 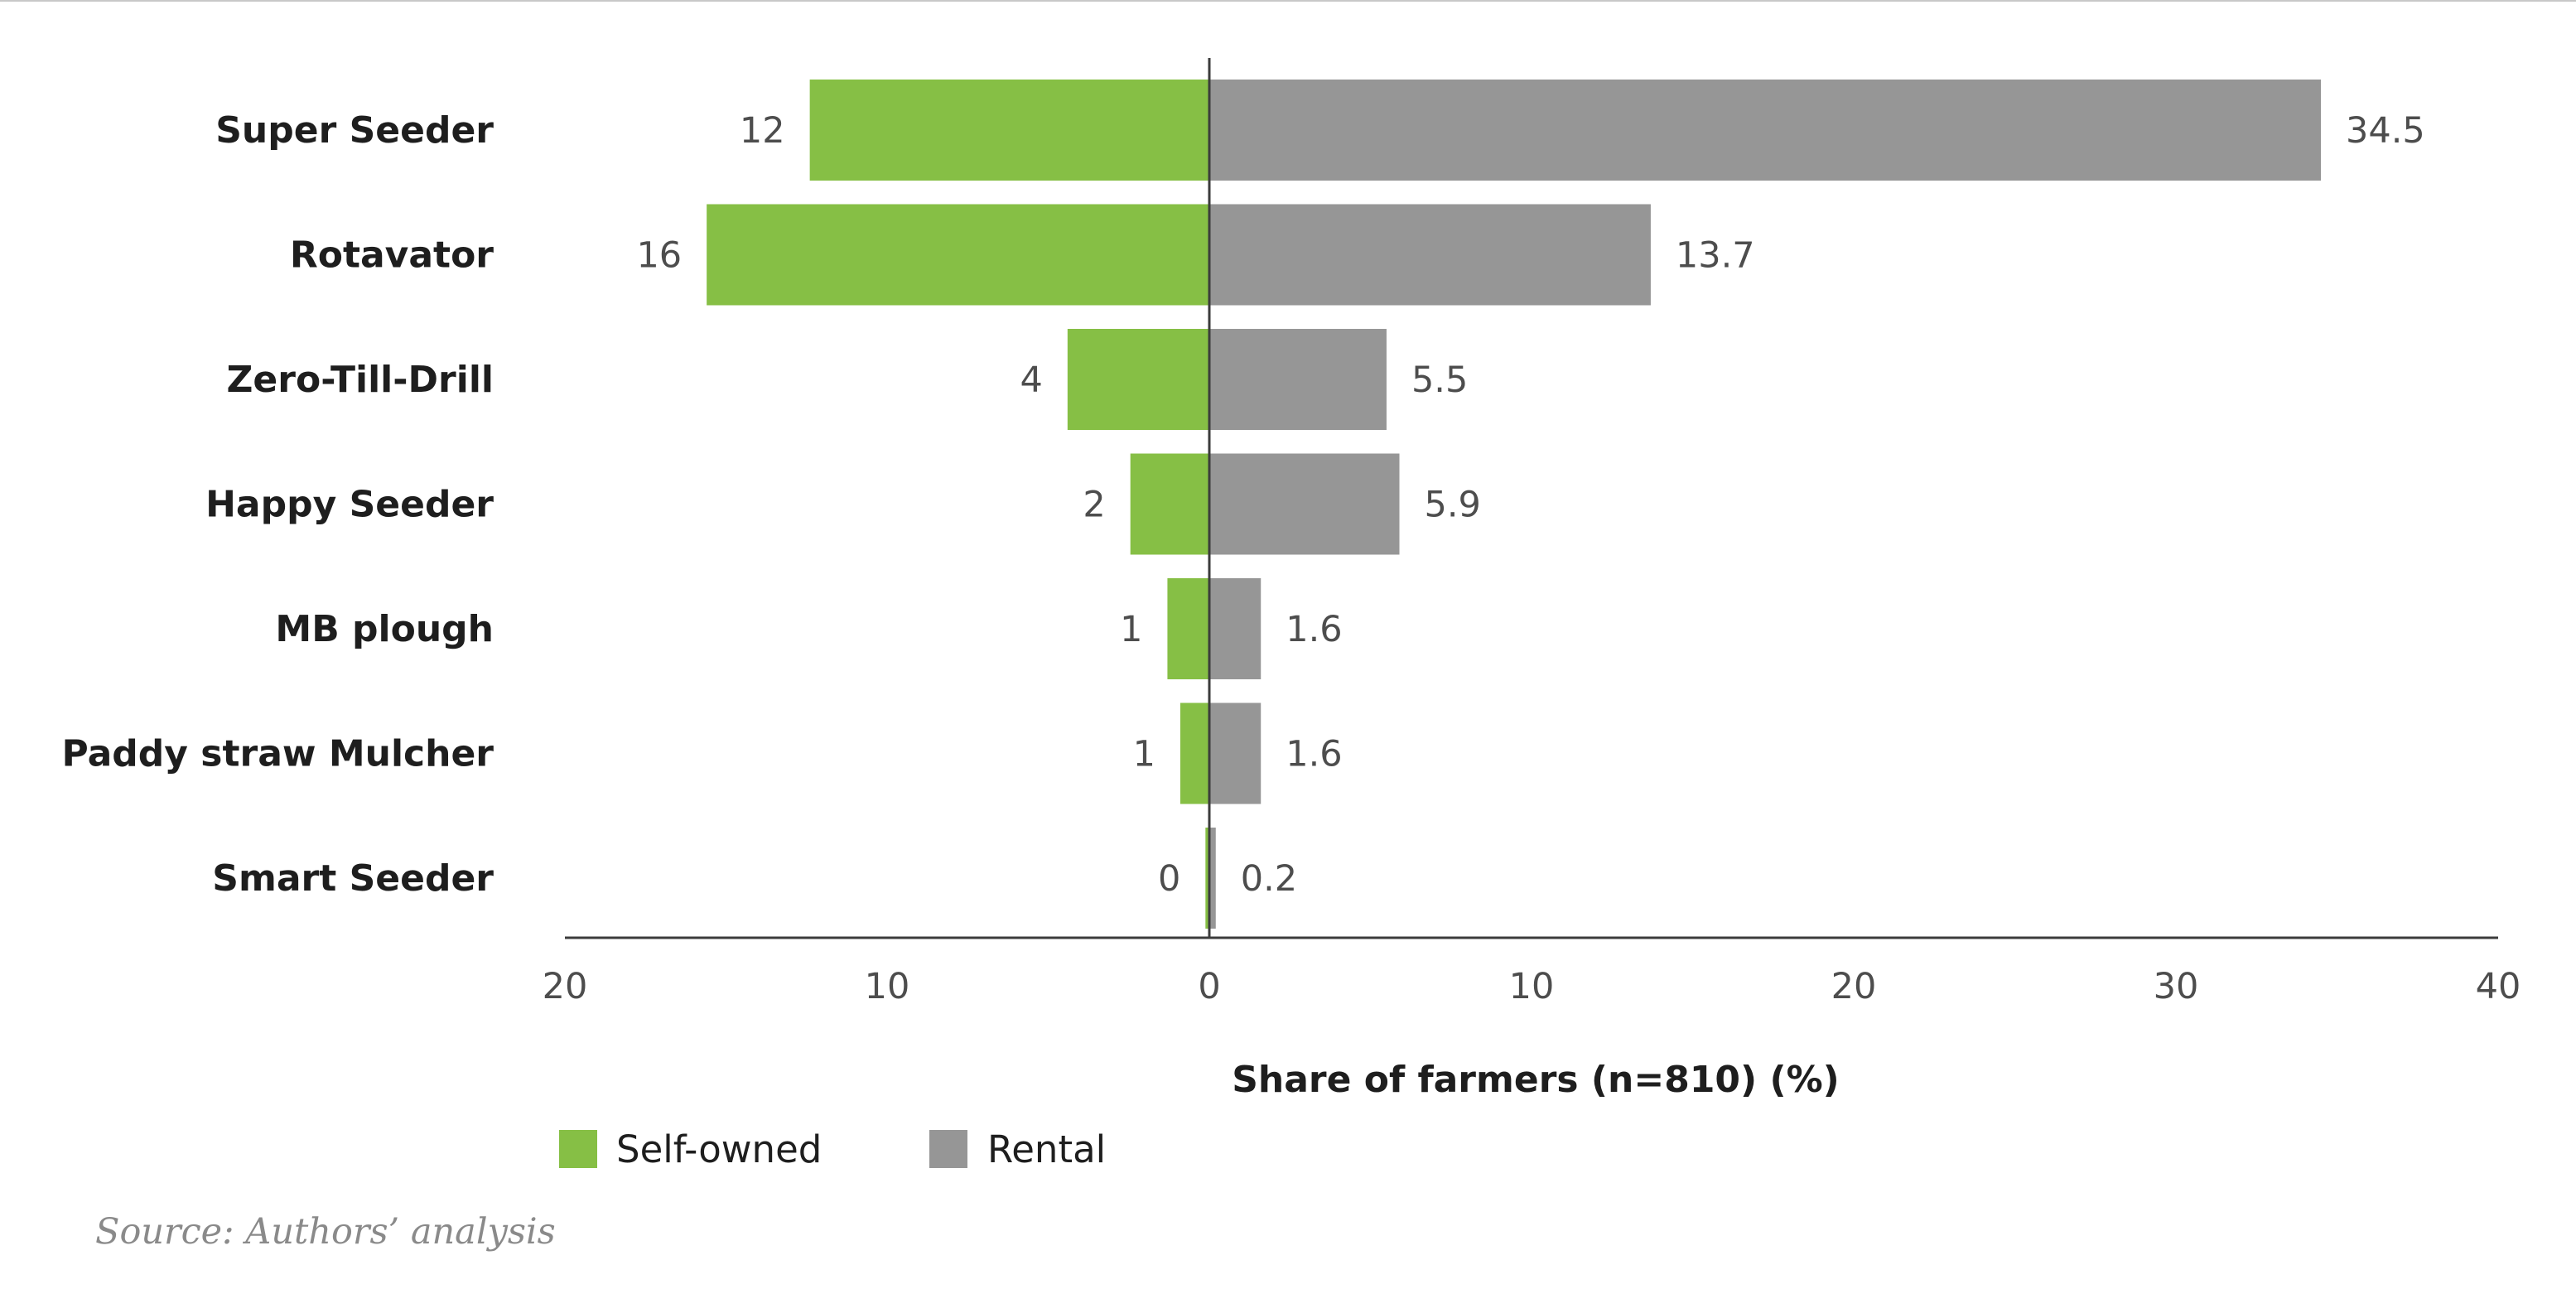 I want to click on legend-label-self-owned: Self-owned, so click(x=719, y=1149).